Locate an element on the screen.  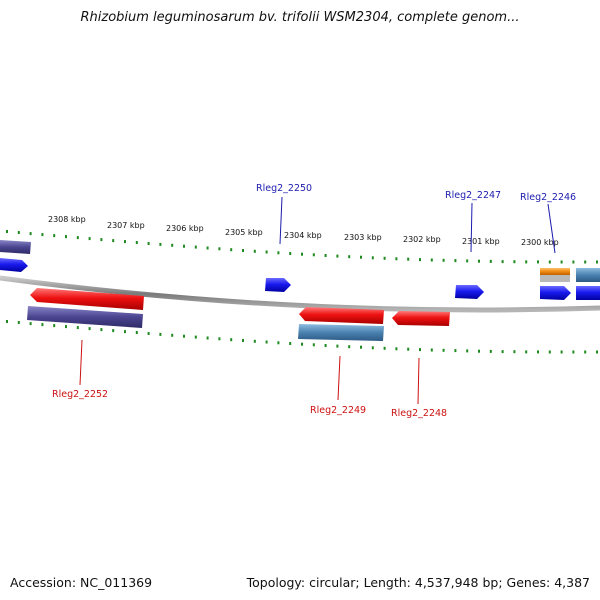
scale-ticks-bottom is located at coordinates (302, 337).